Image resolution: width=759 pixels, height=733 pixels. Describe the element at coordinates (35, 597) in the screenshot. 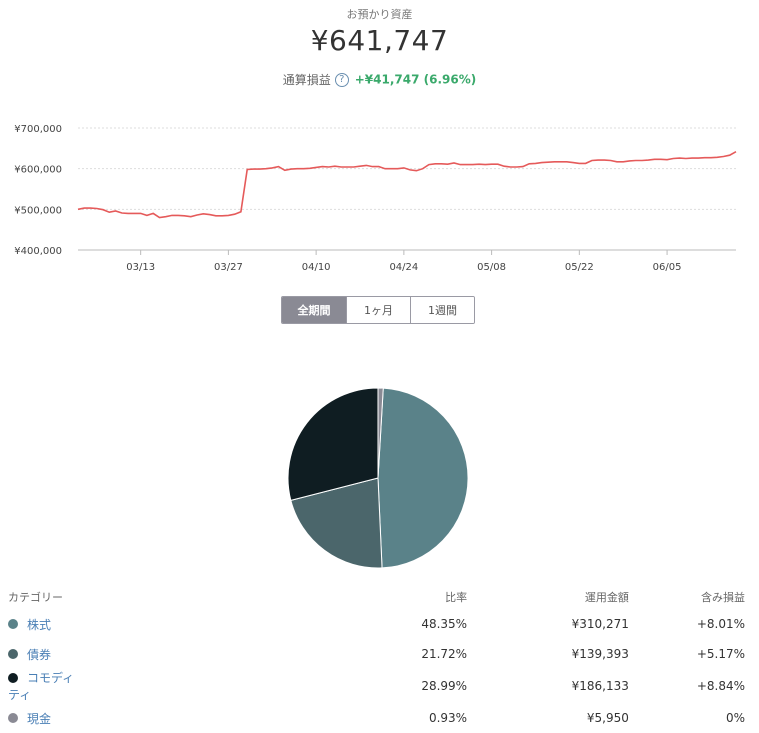

I see `header-category: カテゴリー` at that location.